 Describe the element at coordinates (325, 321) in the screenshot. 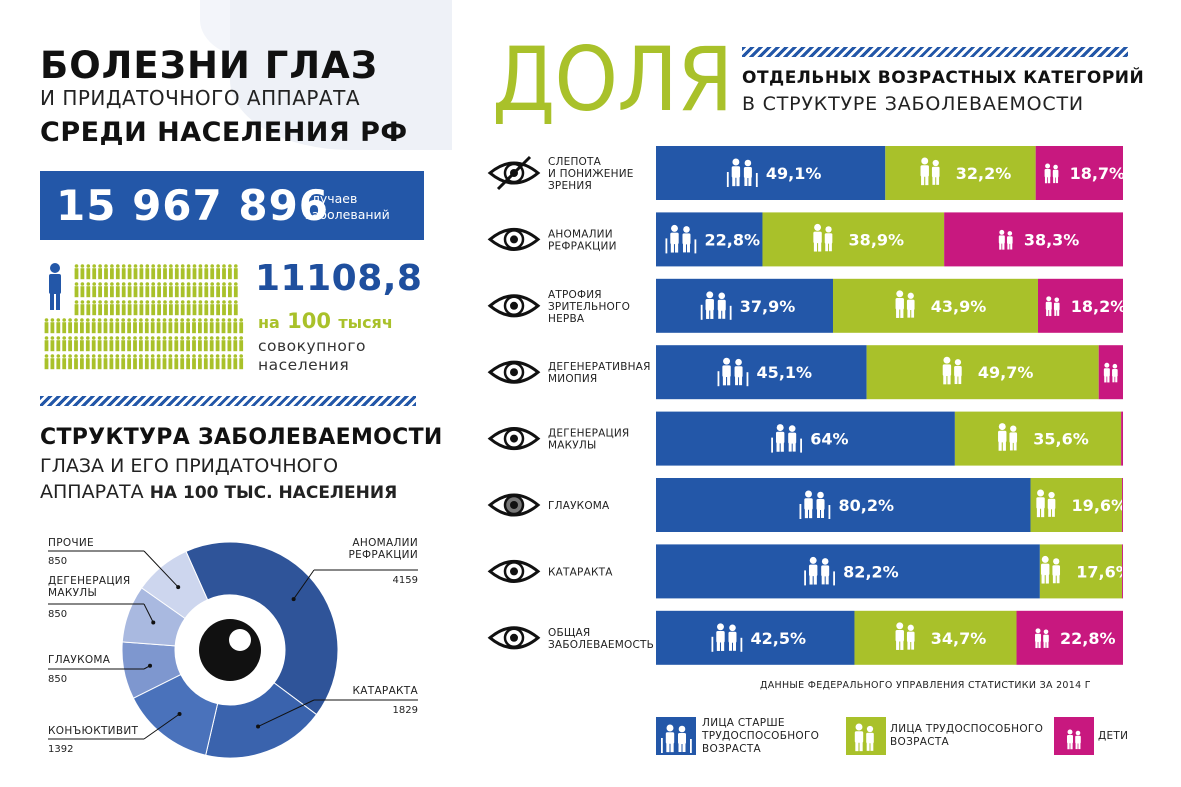

I see `rate-per: на 100 тысяч` at that location.